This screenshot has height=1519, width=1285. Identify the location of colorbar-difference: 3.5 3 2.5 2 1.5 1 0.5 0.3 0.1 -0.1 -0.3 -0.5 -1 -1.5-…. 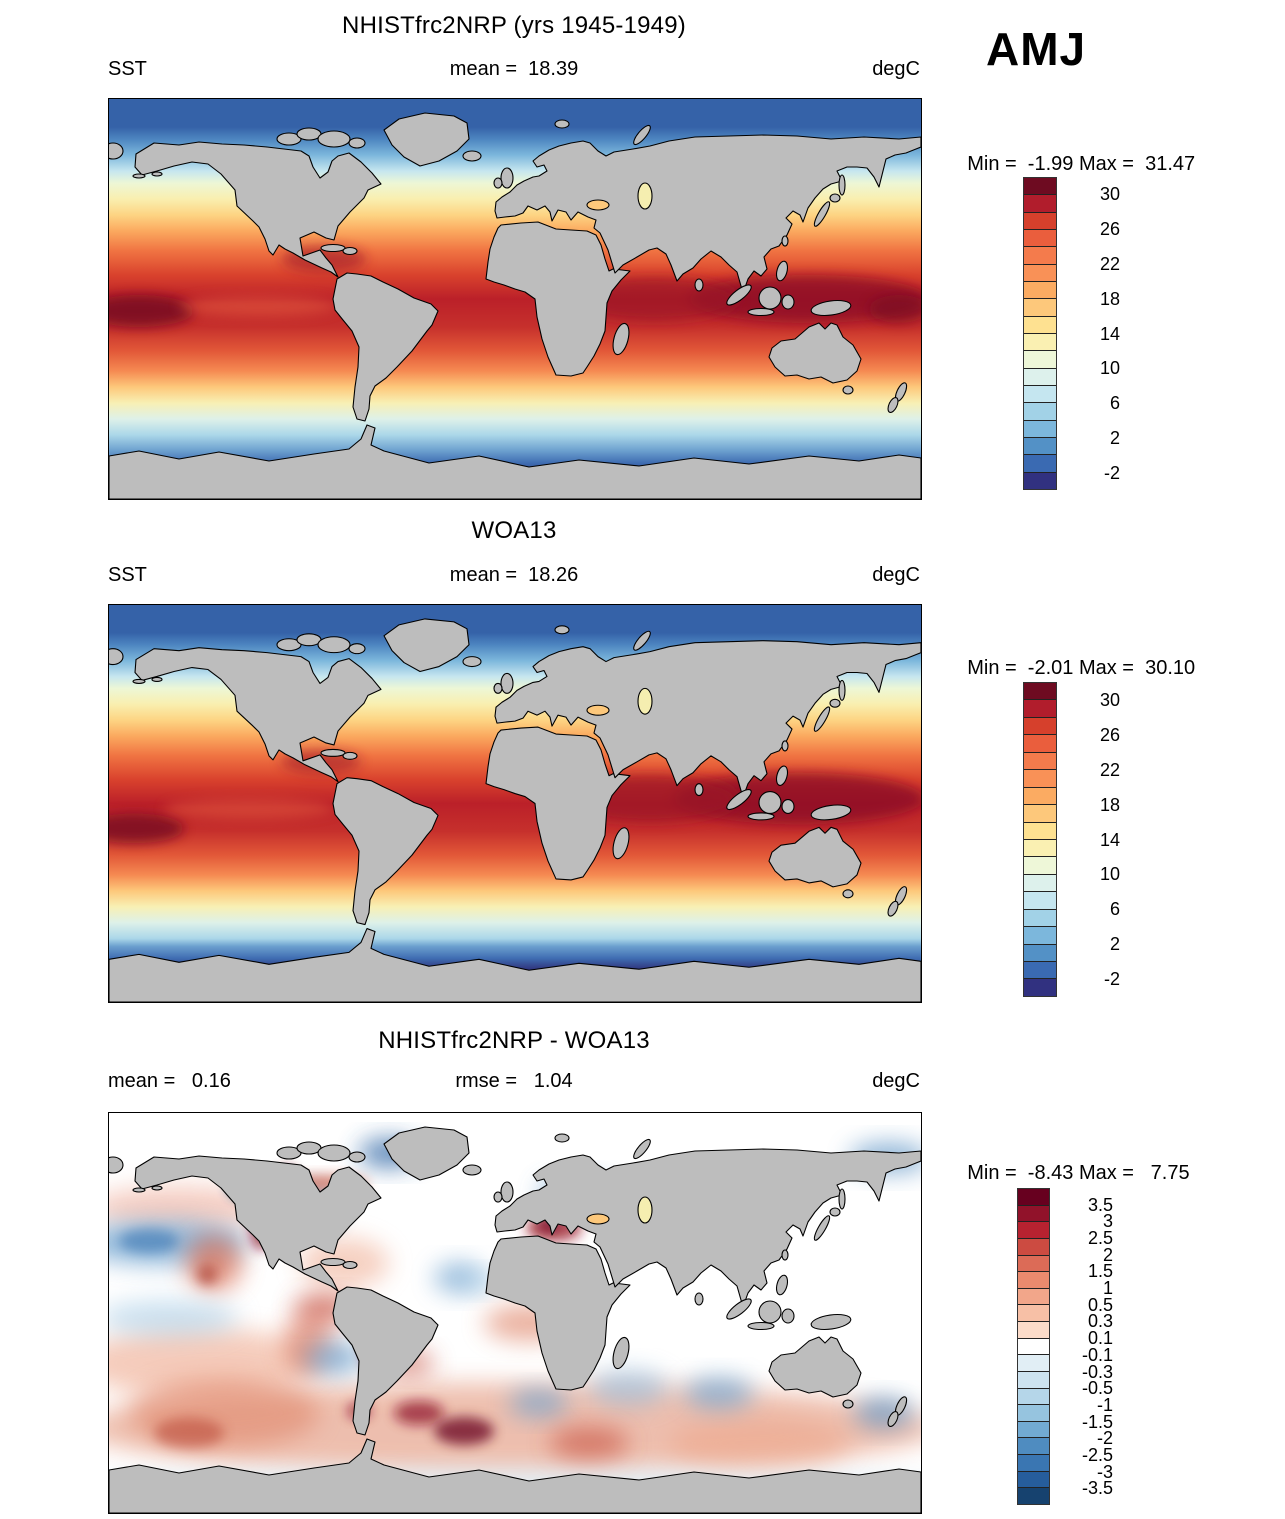
(1065, 1346).